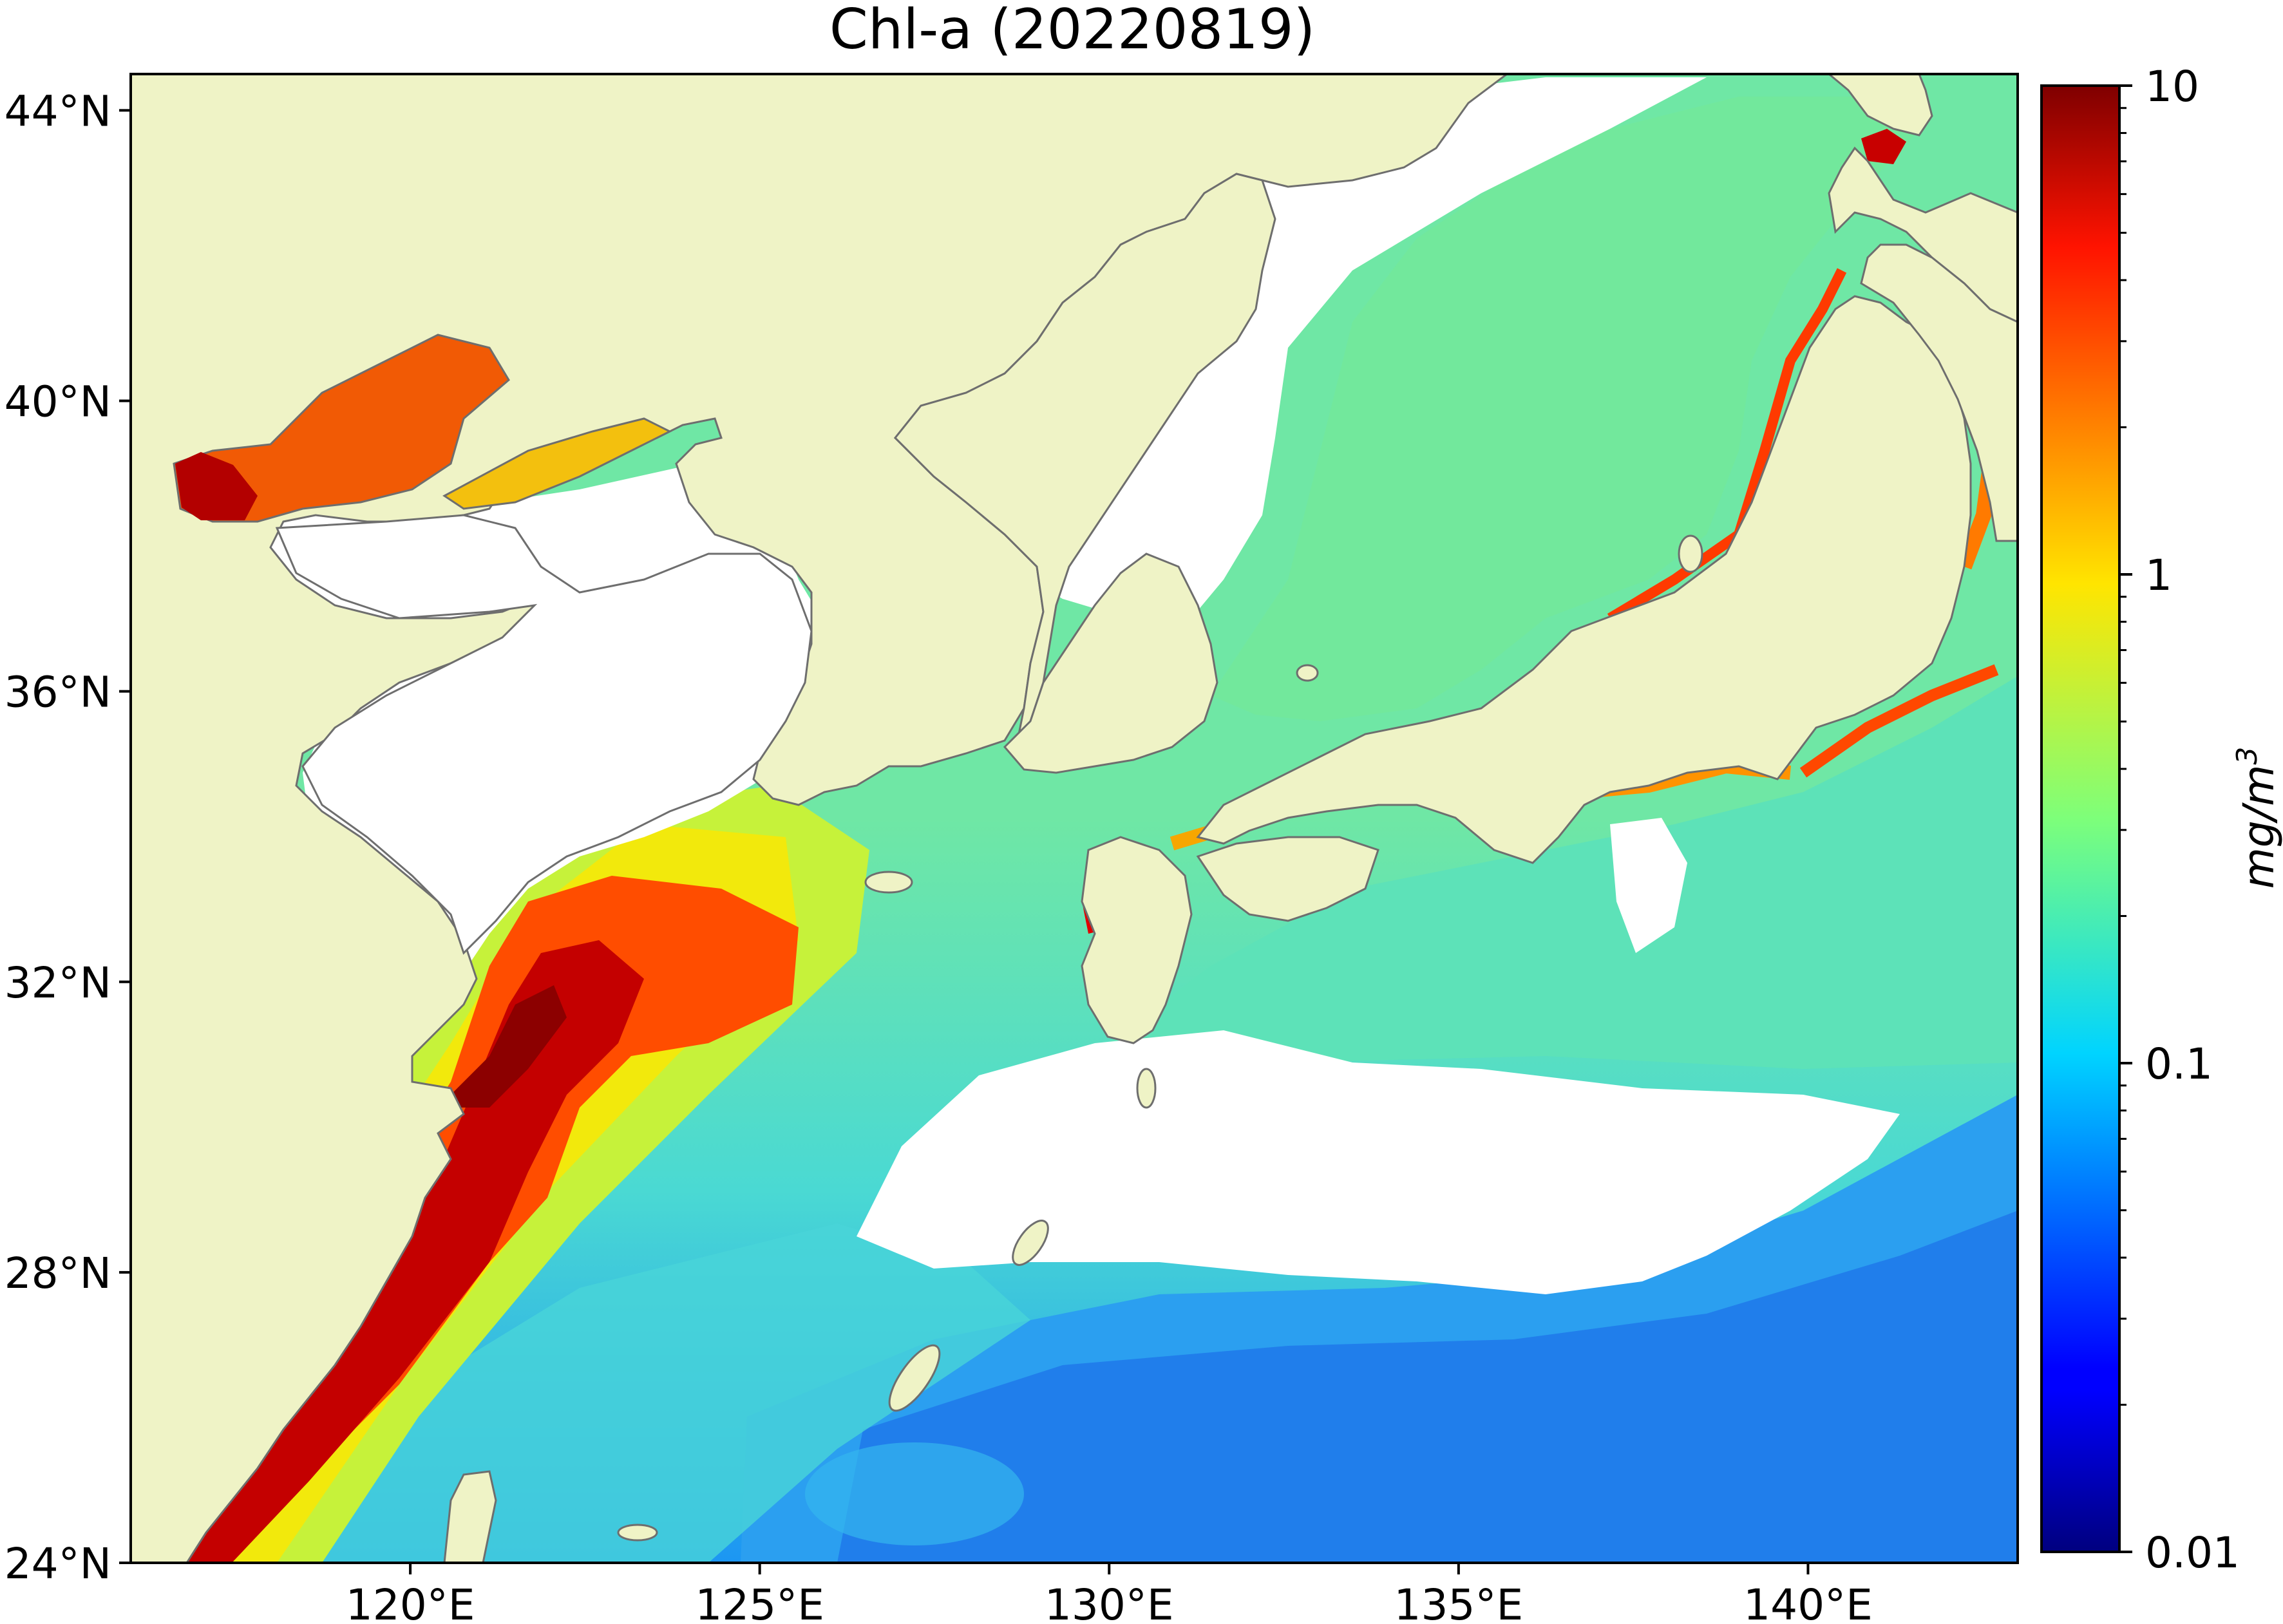 This screenshot has height=1624, width=2283. I want to click on japan-pacific-coast-high-chl, so click(1899, 721).